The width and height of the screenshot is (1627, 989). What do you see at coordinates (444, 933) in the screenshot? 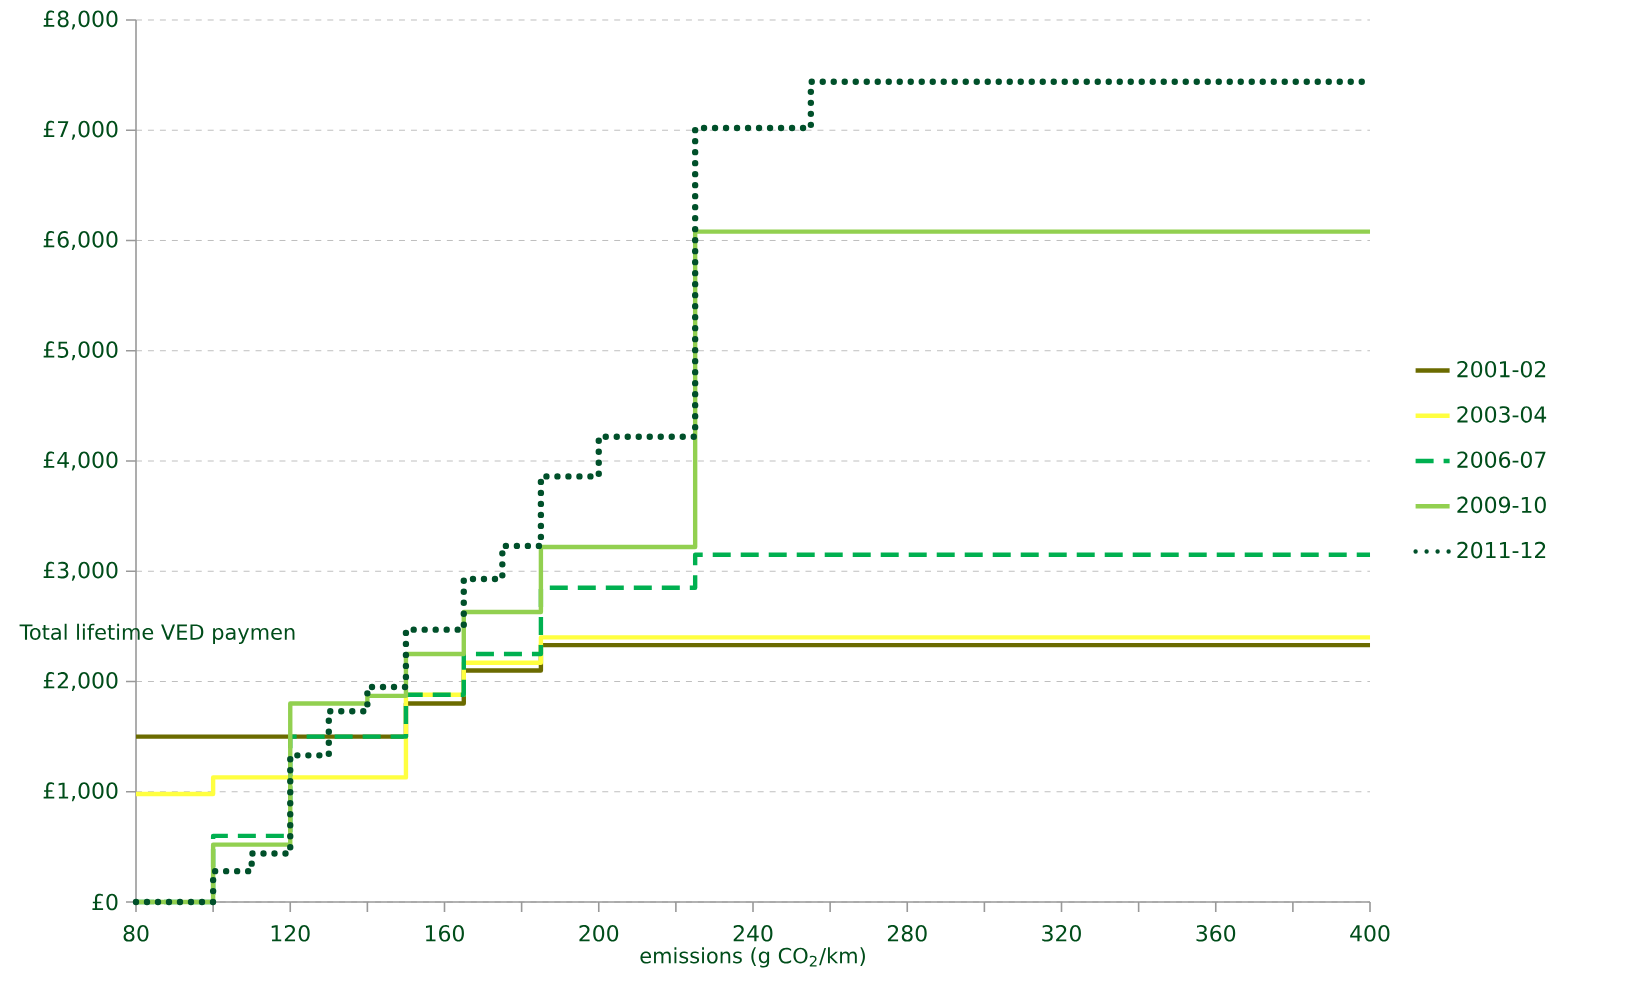
I see `x-tick-label: 160` at bounding box center [444, 933].